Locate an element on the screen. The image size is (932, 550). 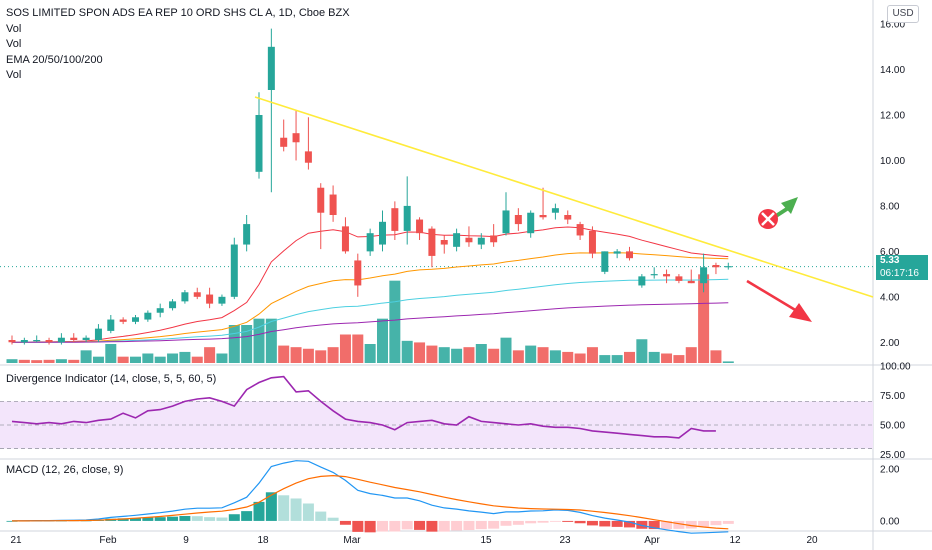
price-tick-label: 12.00 is located at coordinates (892, 116).